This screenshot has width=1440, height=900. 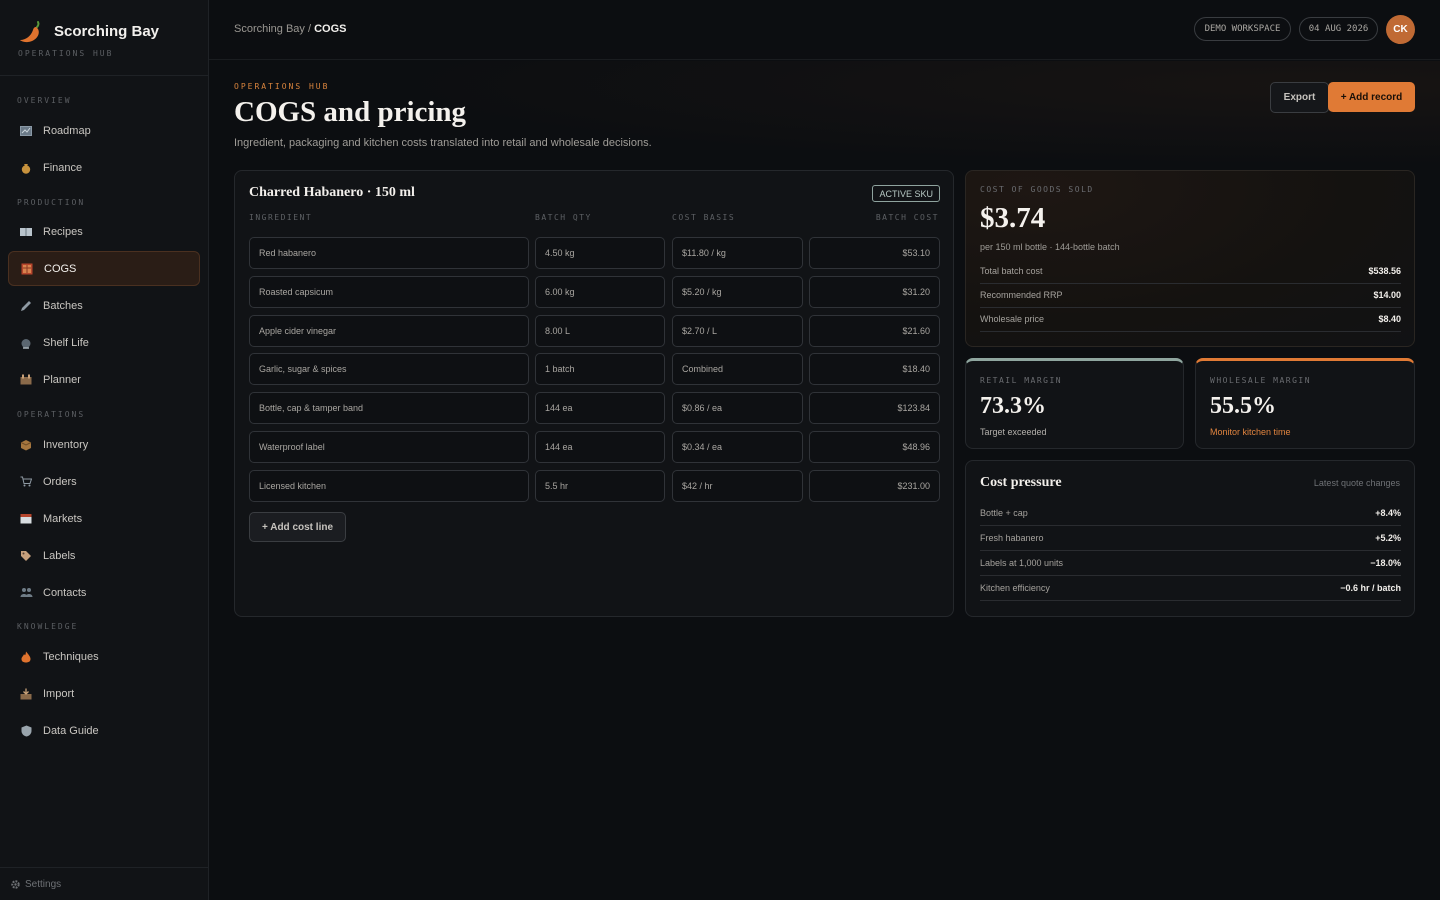 I want to click on cost-basis-field: $0.86 / ea, so click(x=737, y=408).